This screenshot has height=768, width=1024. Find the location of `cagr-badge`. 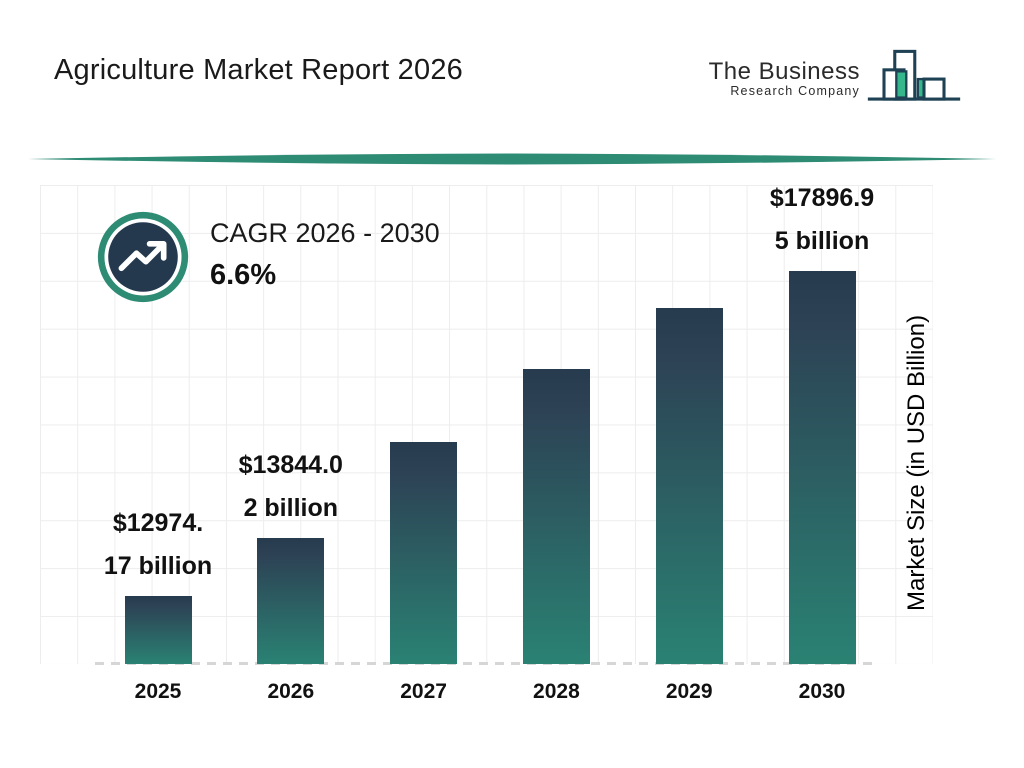

cagr-badge is located at coordinates (143, 257).